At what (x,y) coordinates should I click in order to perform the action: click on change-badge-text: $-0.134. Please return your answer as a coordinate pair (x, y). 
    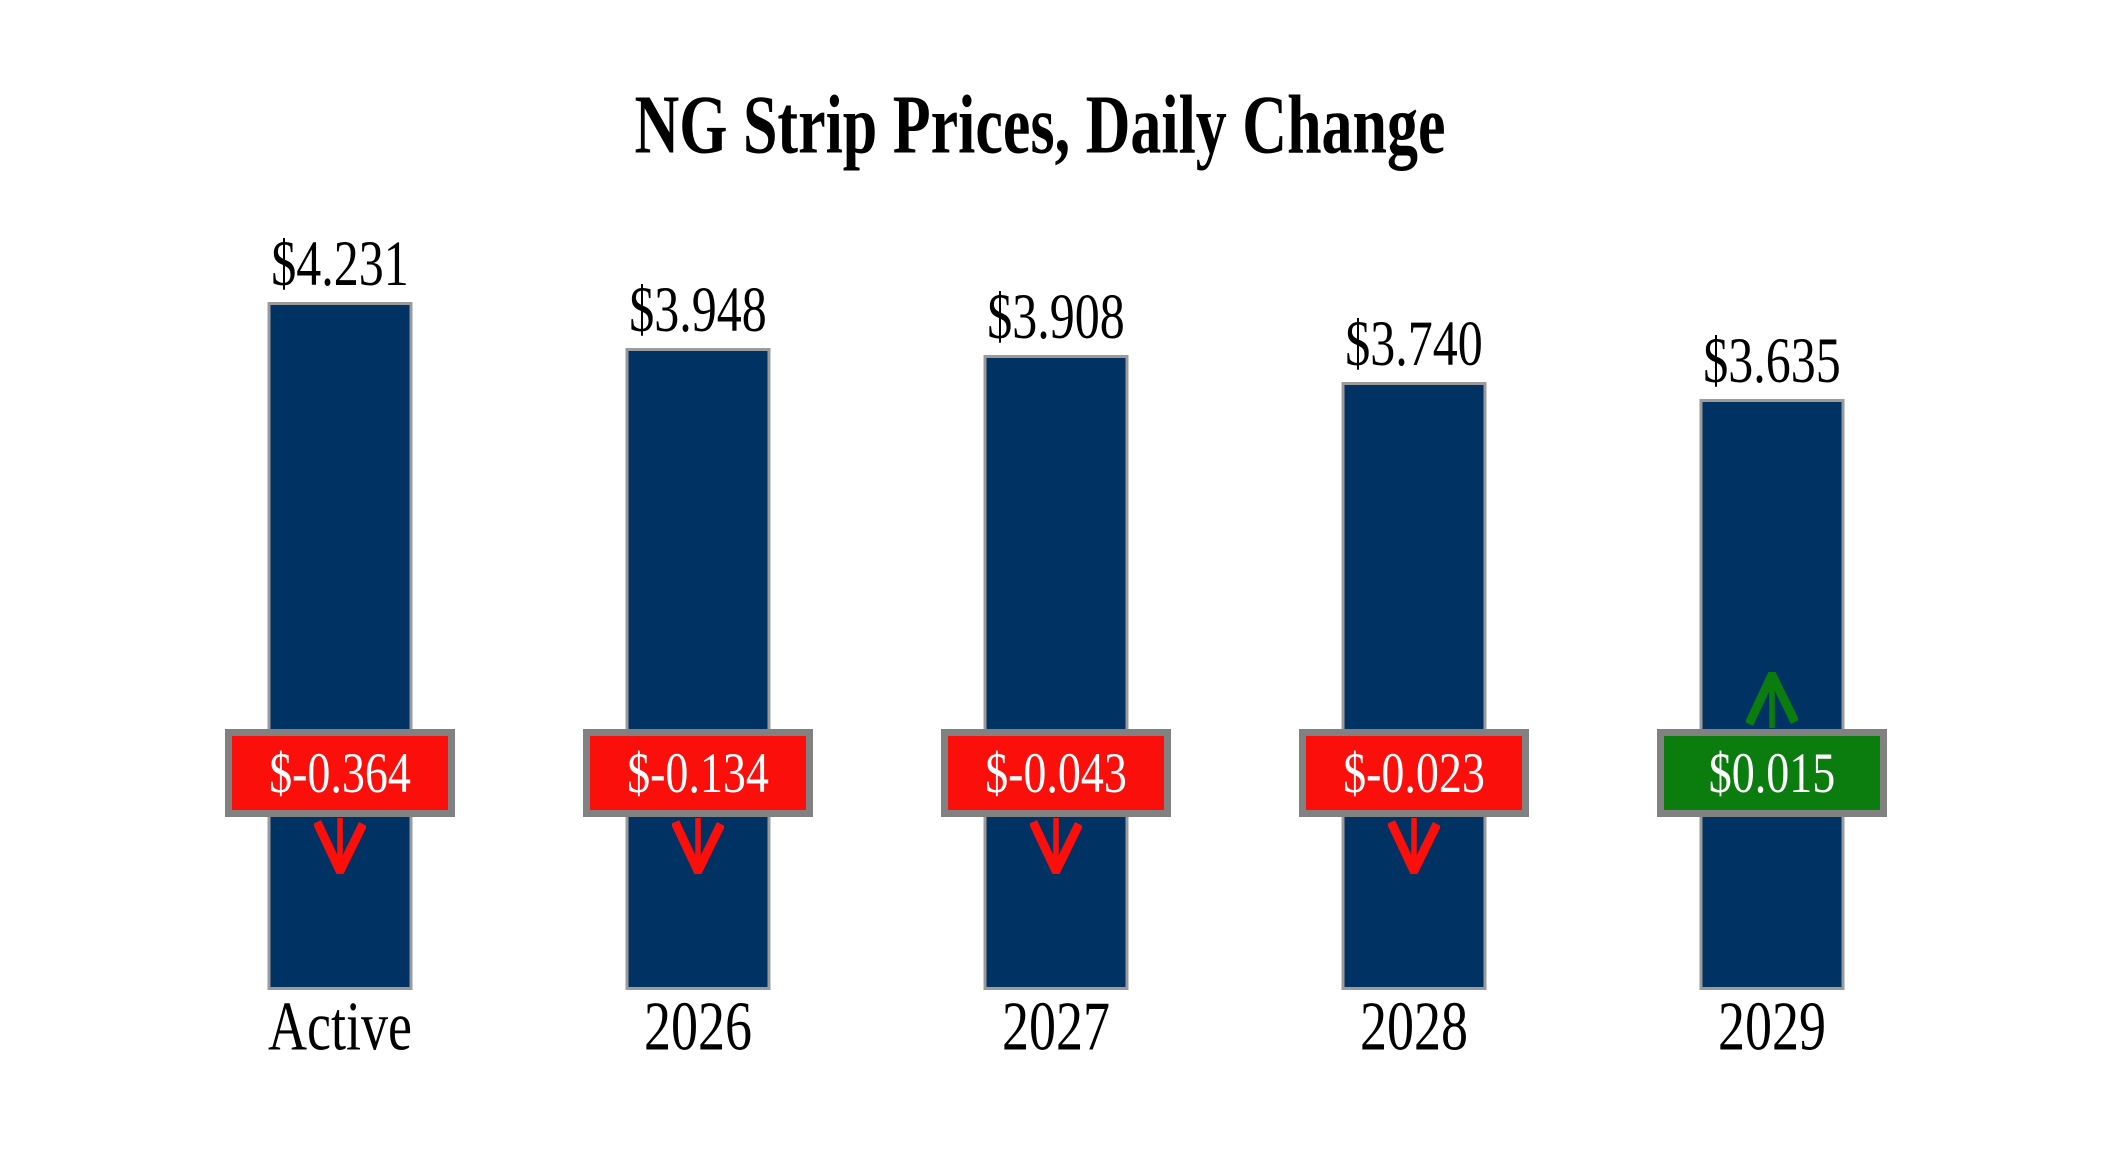
    Looking at the image, I should click on (698, 772).